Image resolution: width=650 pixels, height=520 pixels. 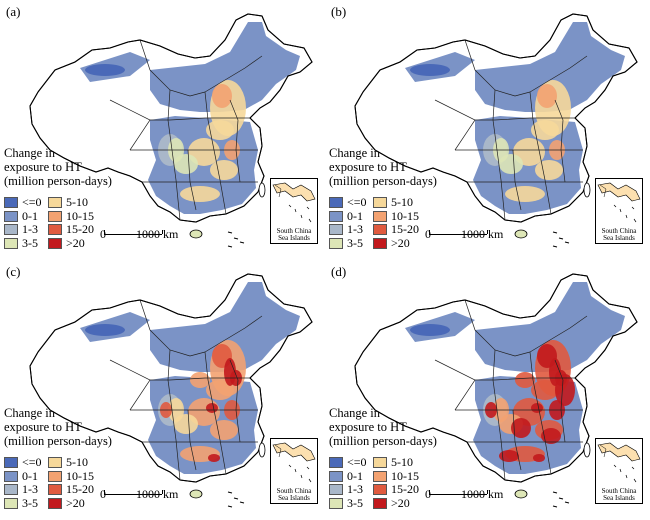 What do you see at coordinates (80, 489) in the screenshot?
I see `legend-label: 15-20` at bounding box center [80, 489].